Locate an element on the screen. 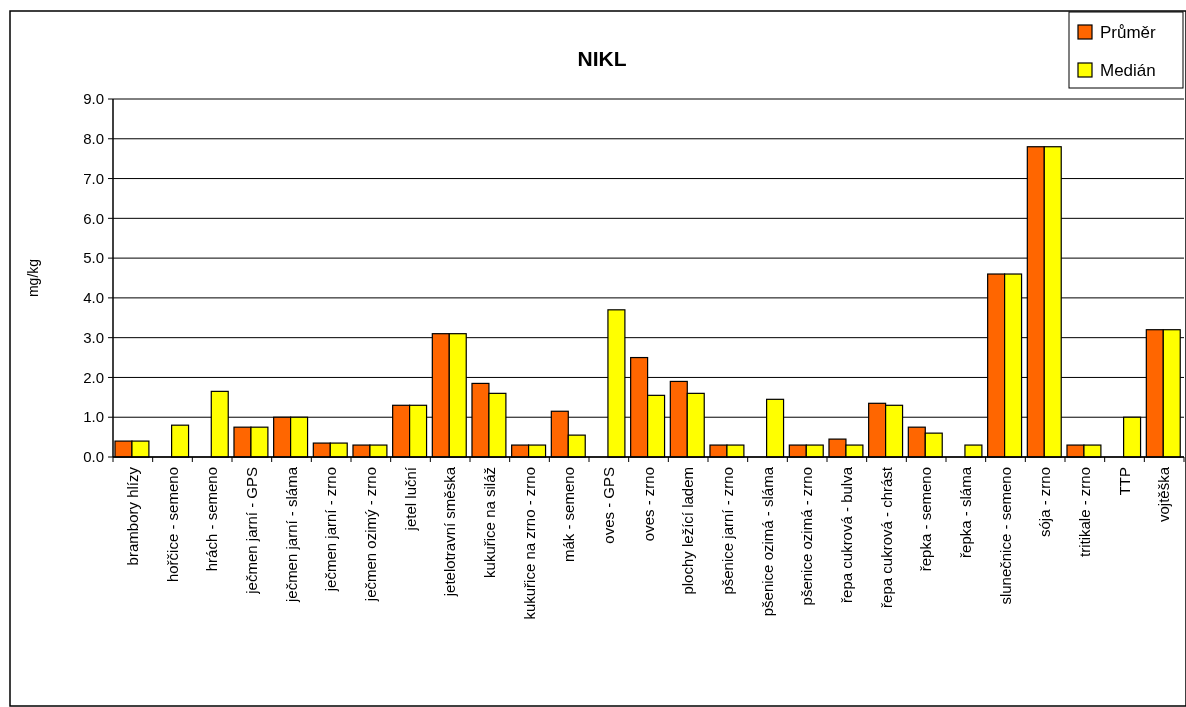 This screenshot has height=707, width=1186. x-tick-label: hrách - semeno is located at coordinates (212, 519).